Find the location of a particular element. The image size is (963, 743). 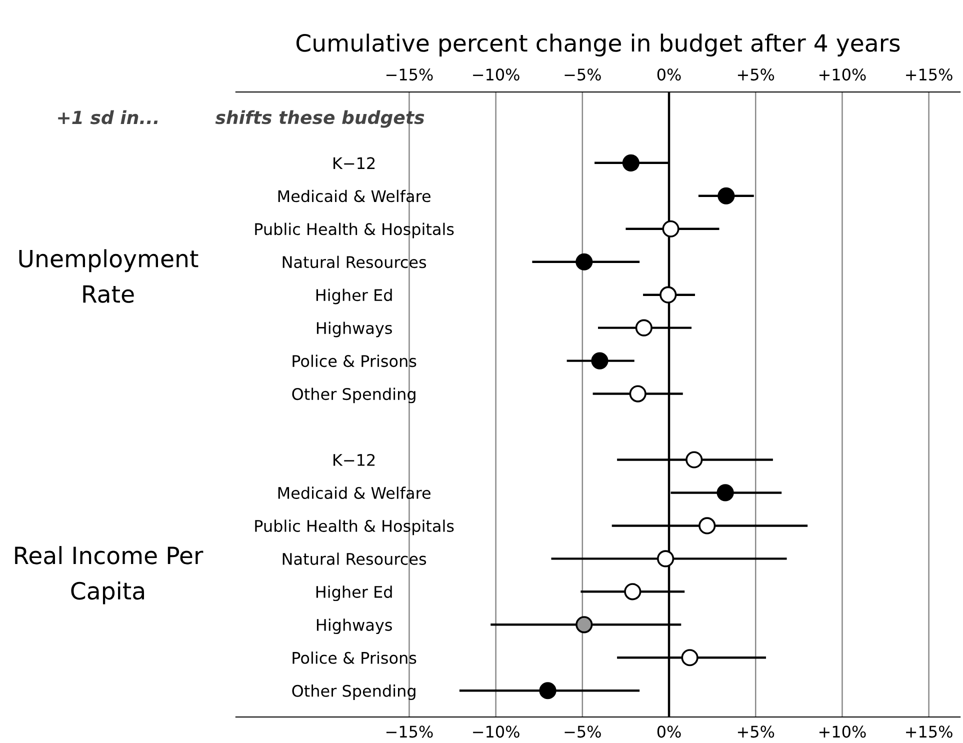

x2-axis-title: Cumulative percent change in budget after 4 years is located at coordinates (598, 45).